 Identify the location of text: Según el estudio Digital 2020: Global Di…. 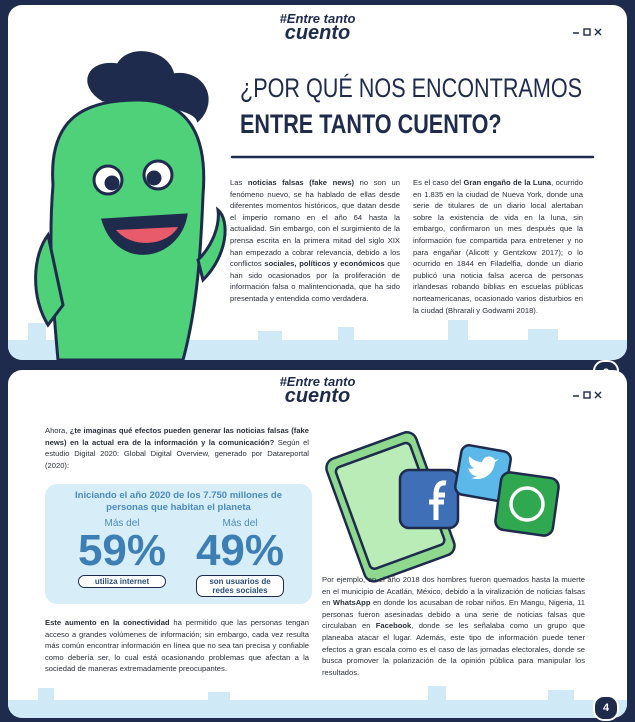
(177, 453).